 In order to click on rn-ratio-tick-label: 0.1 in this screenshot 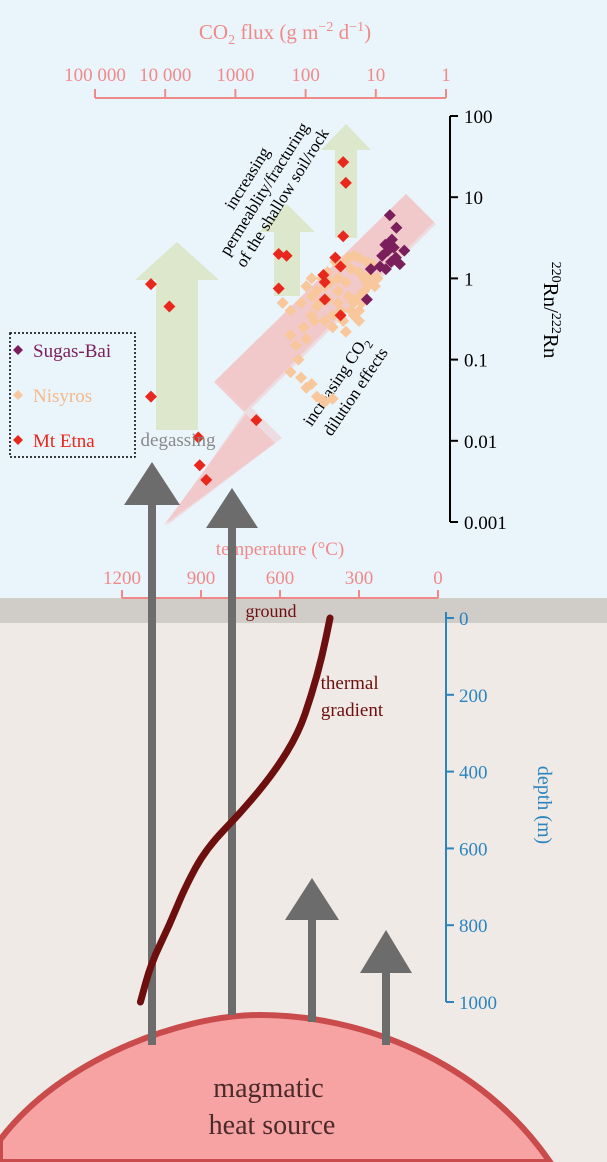, I will do `click(476, 361)`.